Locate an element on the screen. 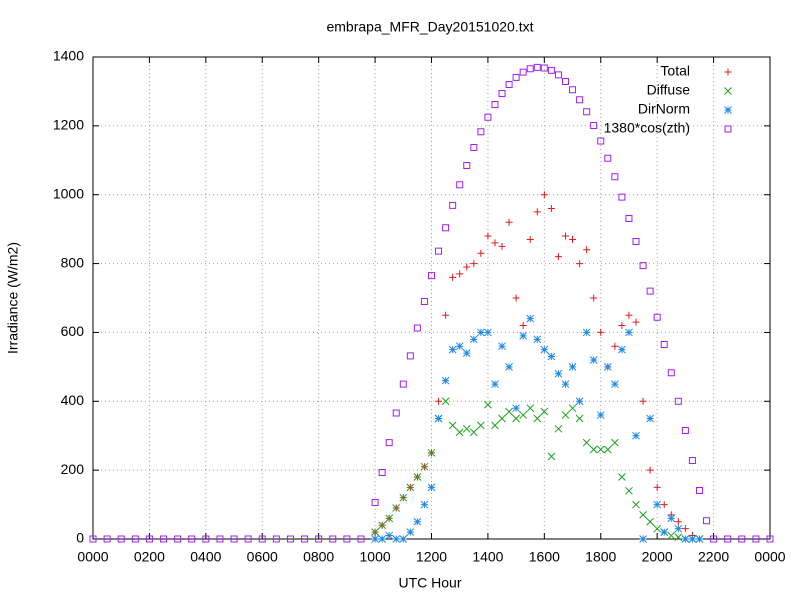 The width and height of the screenshot is (800, 605). legend-marker is located at coordinates (728, 129).